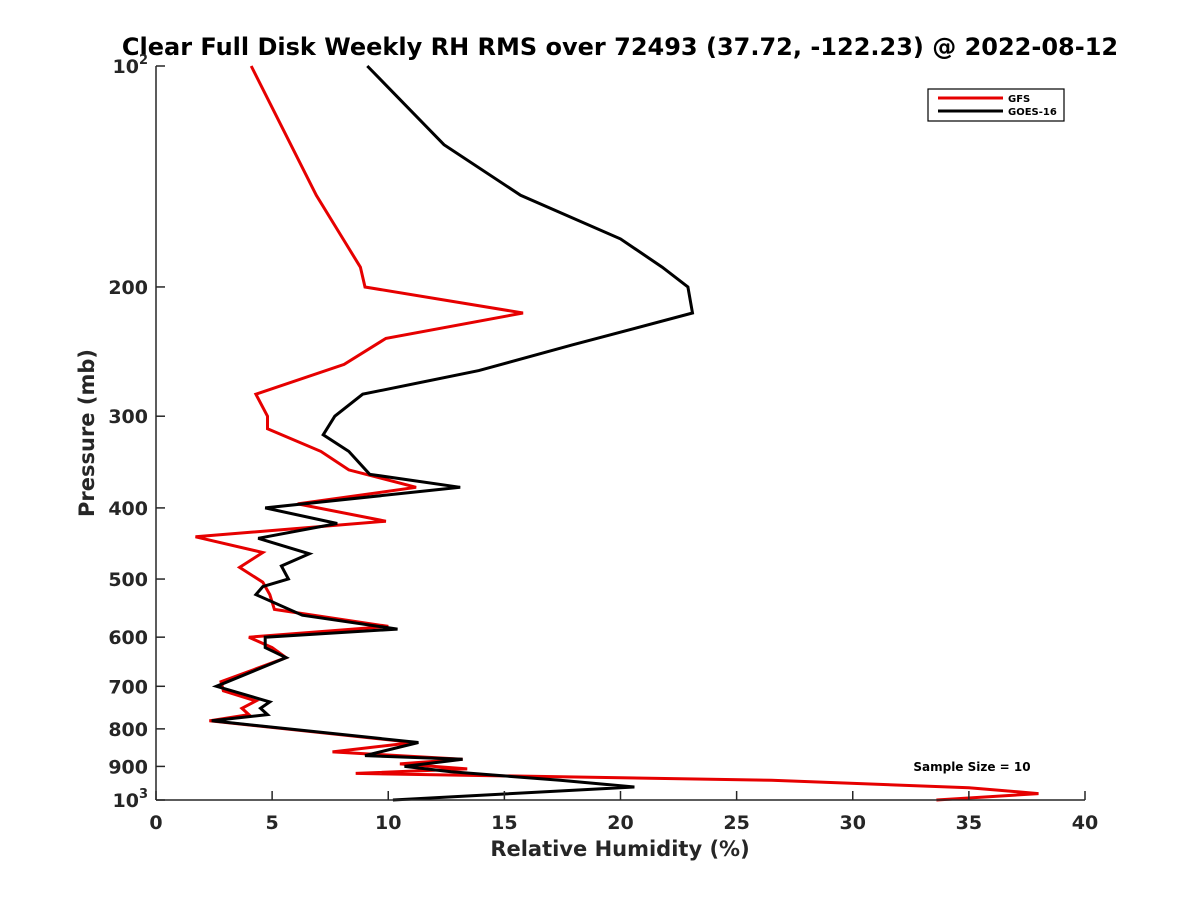  Describe the element at coordinates (128, 580) in the screenshot. I see `y-tick-label: 500` at that location.